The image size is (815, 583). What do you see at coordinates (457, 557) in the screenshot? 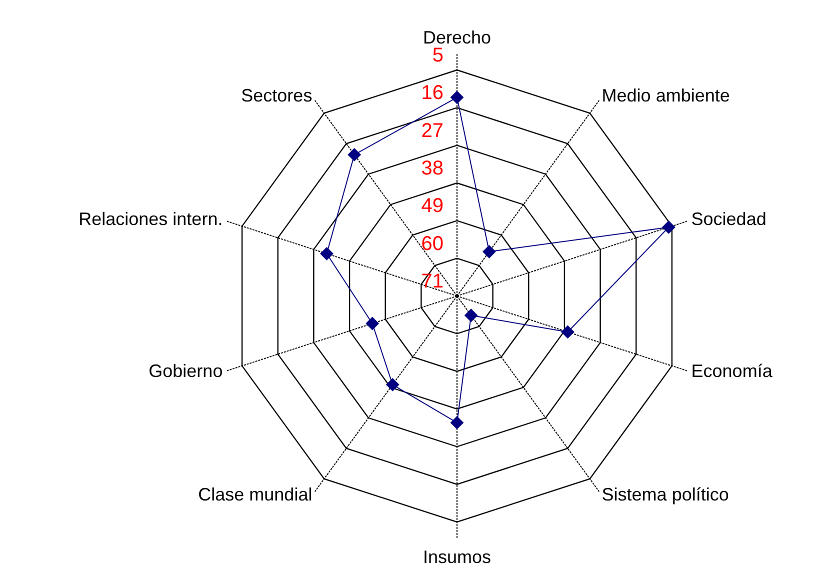
I see `spoke-label: Insumos` at bounding box center [457, 557].